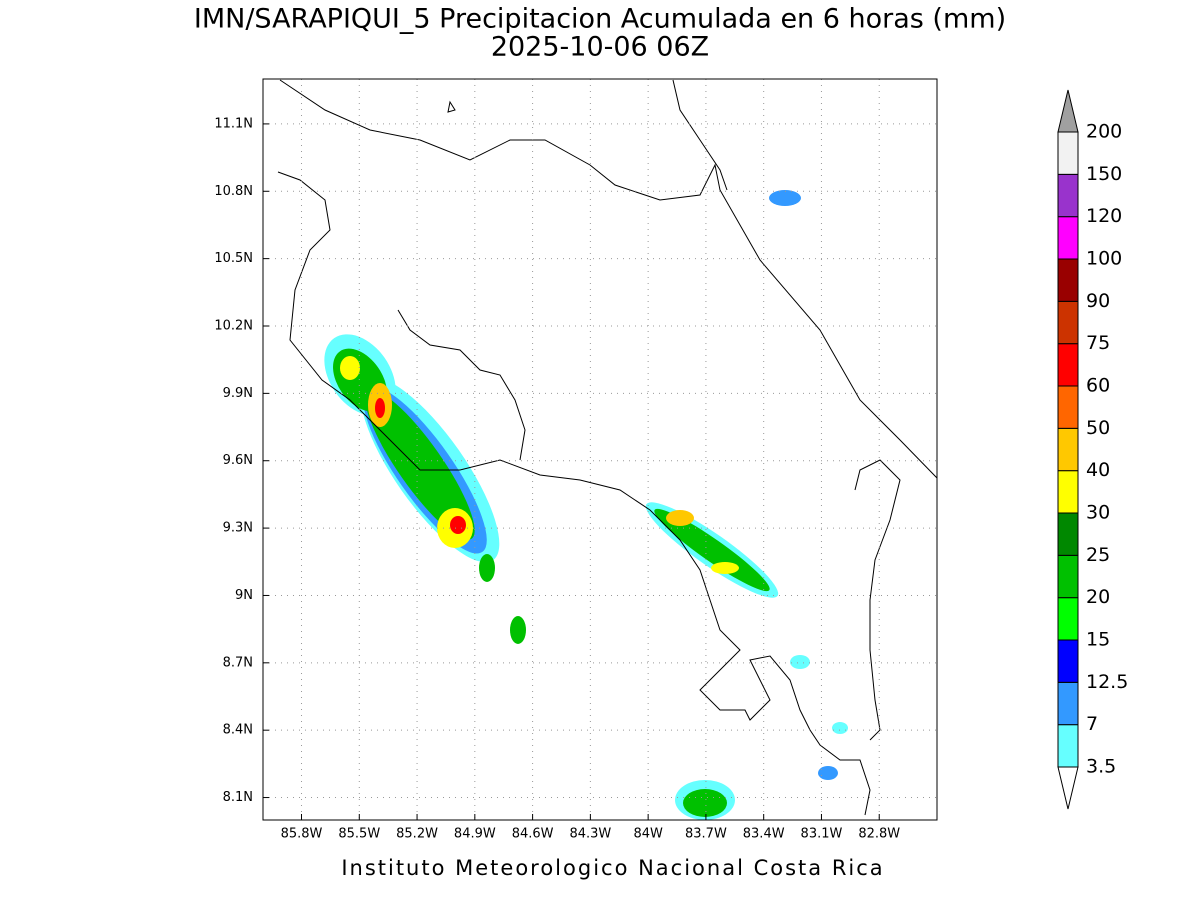  Describe the element at coordinates (233, 326) in the screenshot. I see `y-tick-label: 10.2N` at that location.